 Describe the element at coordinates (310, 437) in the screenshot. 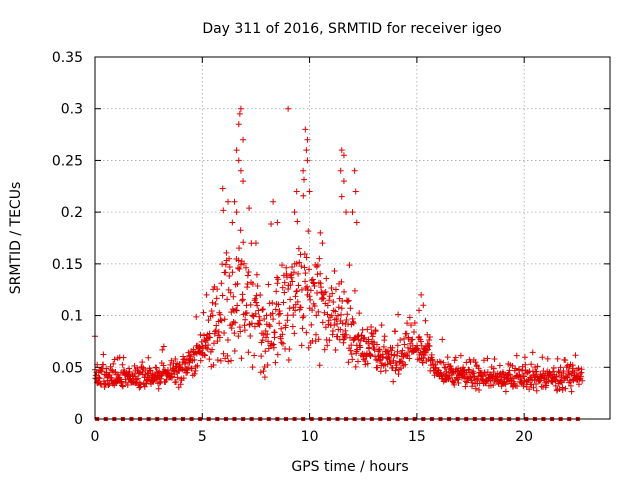

I see `x-tick-label: 10` at that location.